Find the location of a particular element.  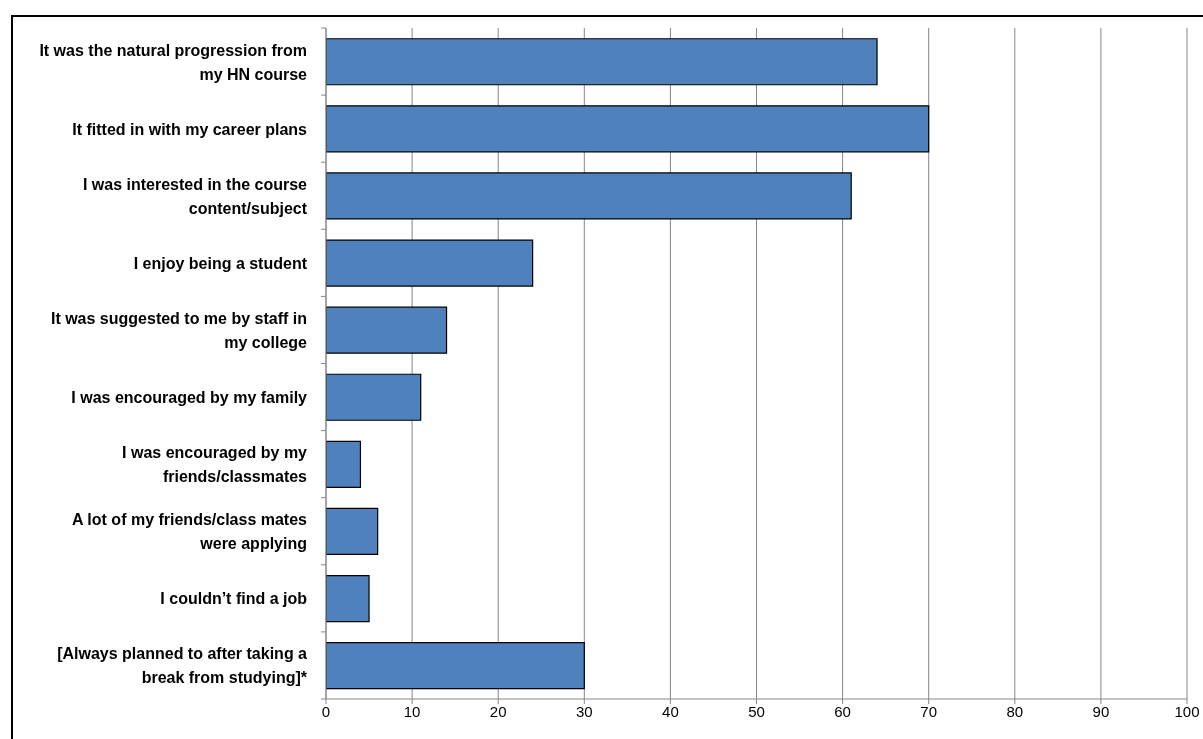

x-tick-label: 50 is located at coordinates (756, 711).